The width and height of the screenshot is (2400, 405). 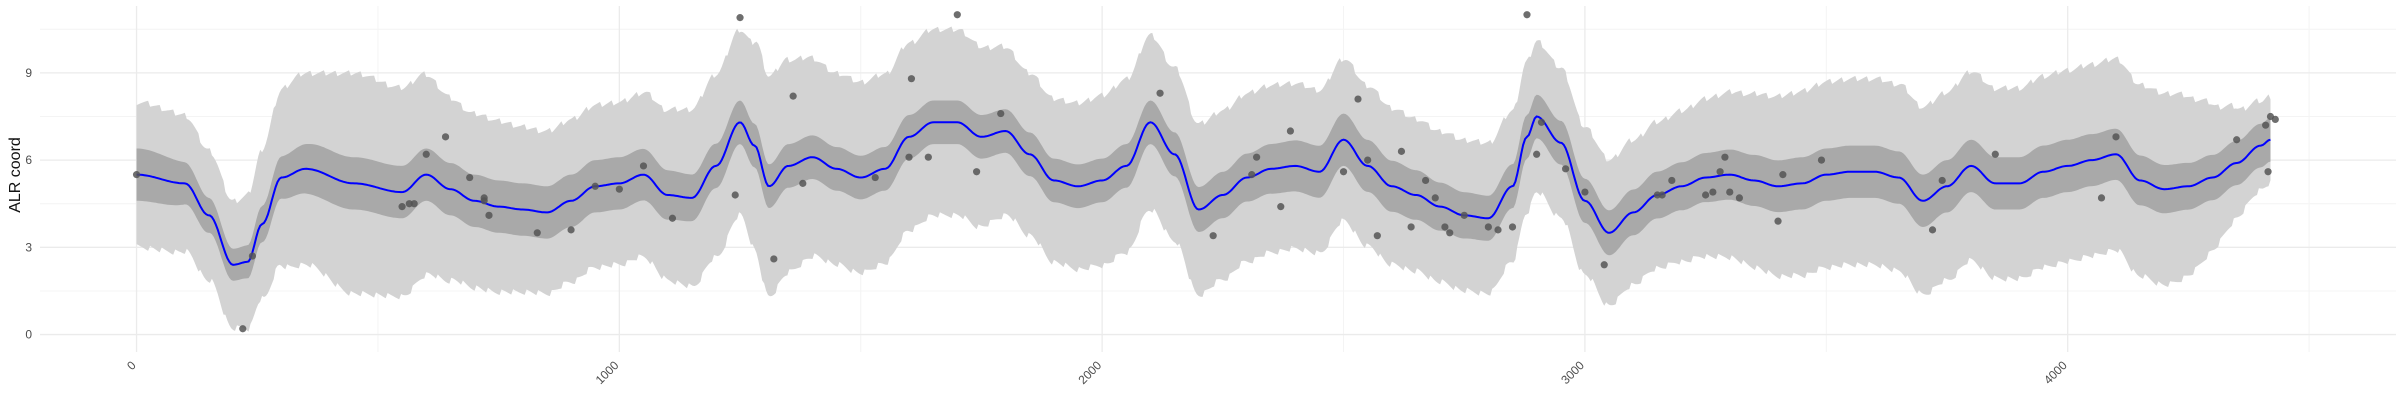 What do you see at coordinates (28, 73) in the screenshot?
I see `y-tick-label: 9` at bounding box center [28, 73].